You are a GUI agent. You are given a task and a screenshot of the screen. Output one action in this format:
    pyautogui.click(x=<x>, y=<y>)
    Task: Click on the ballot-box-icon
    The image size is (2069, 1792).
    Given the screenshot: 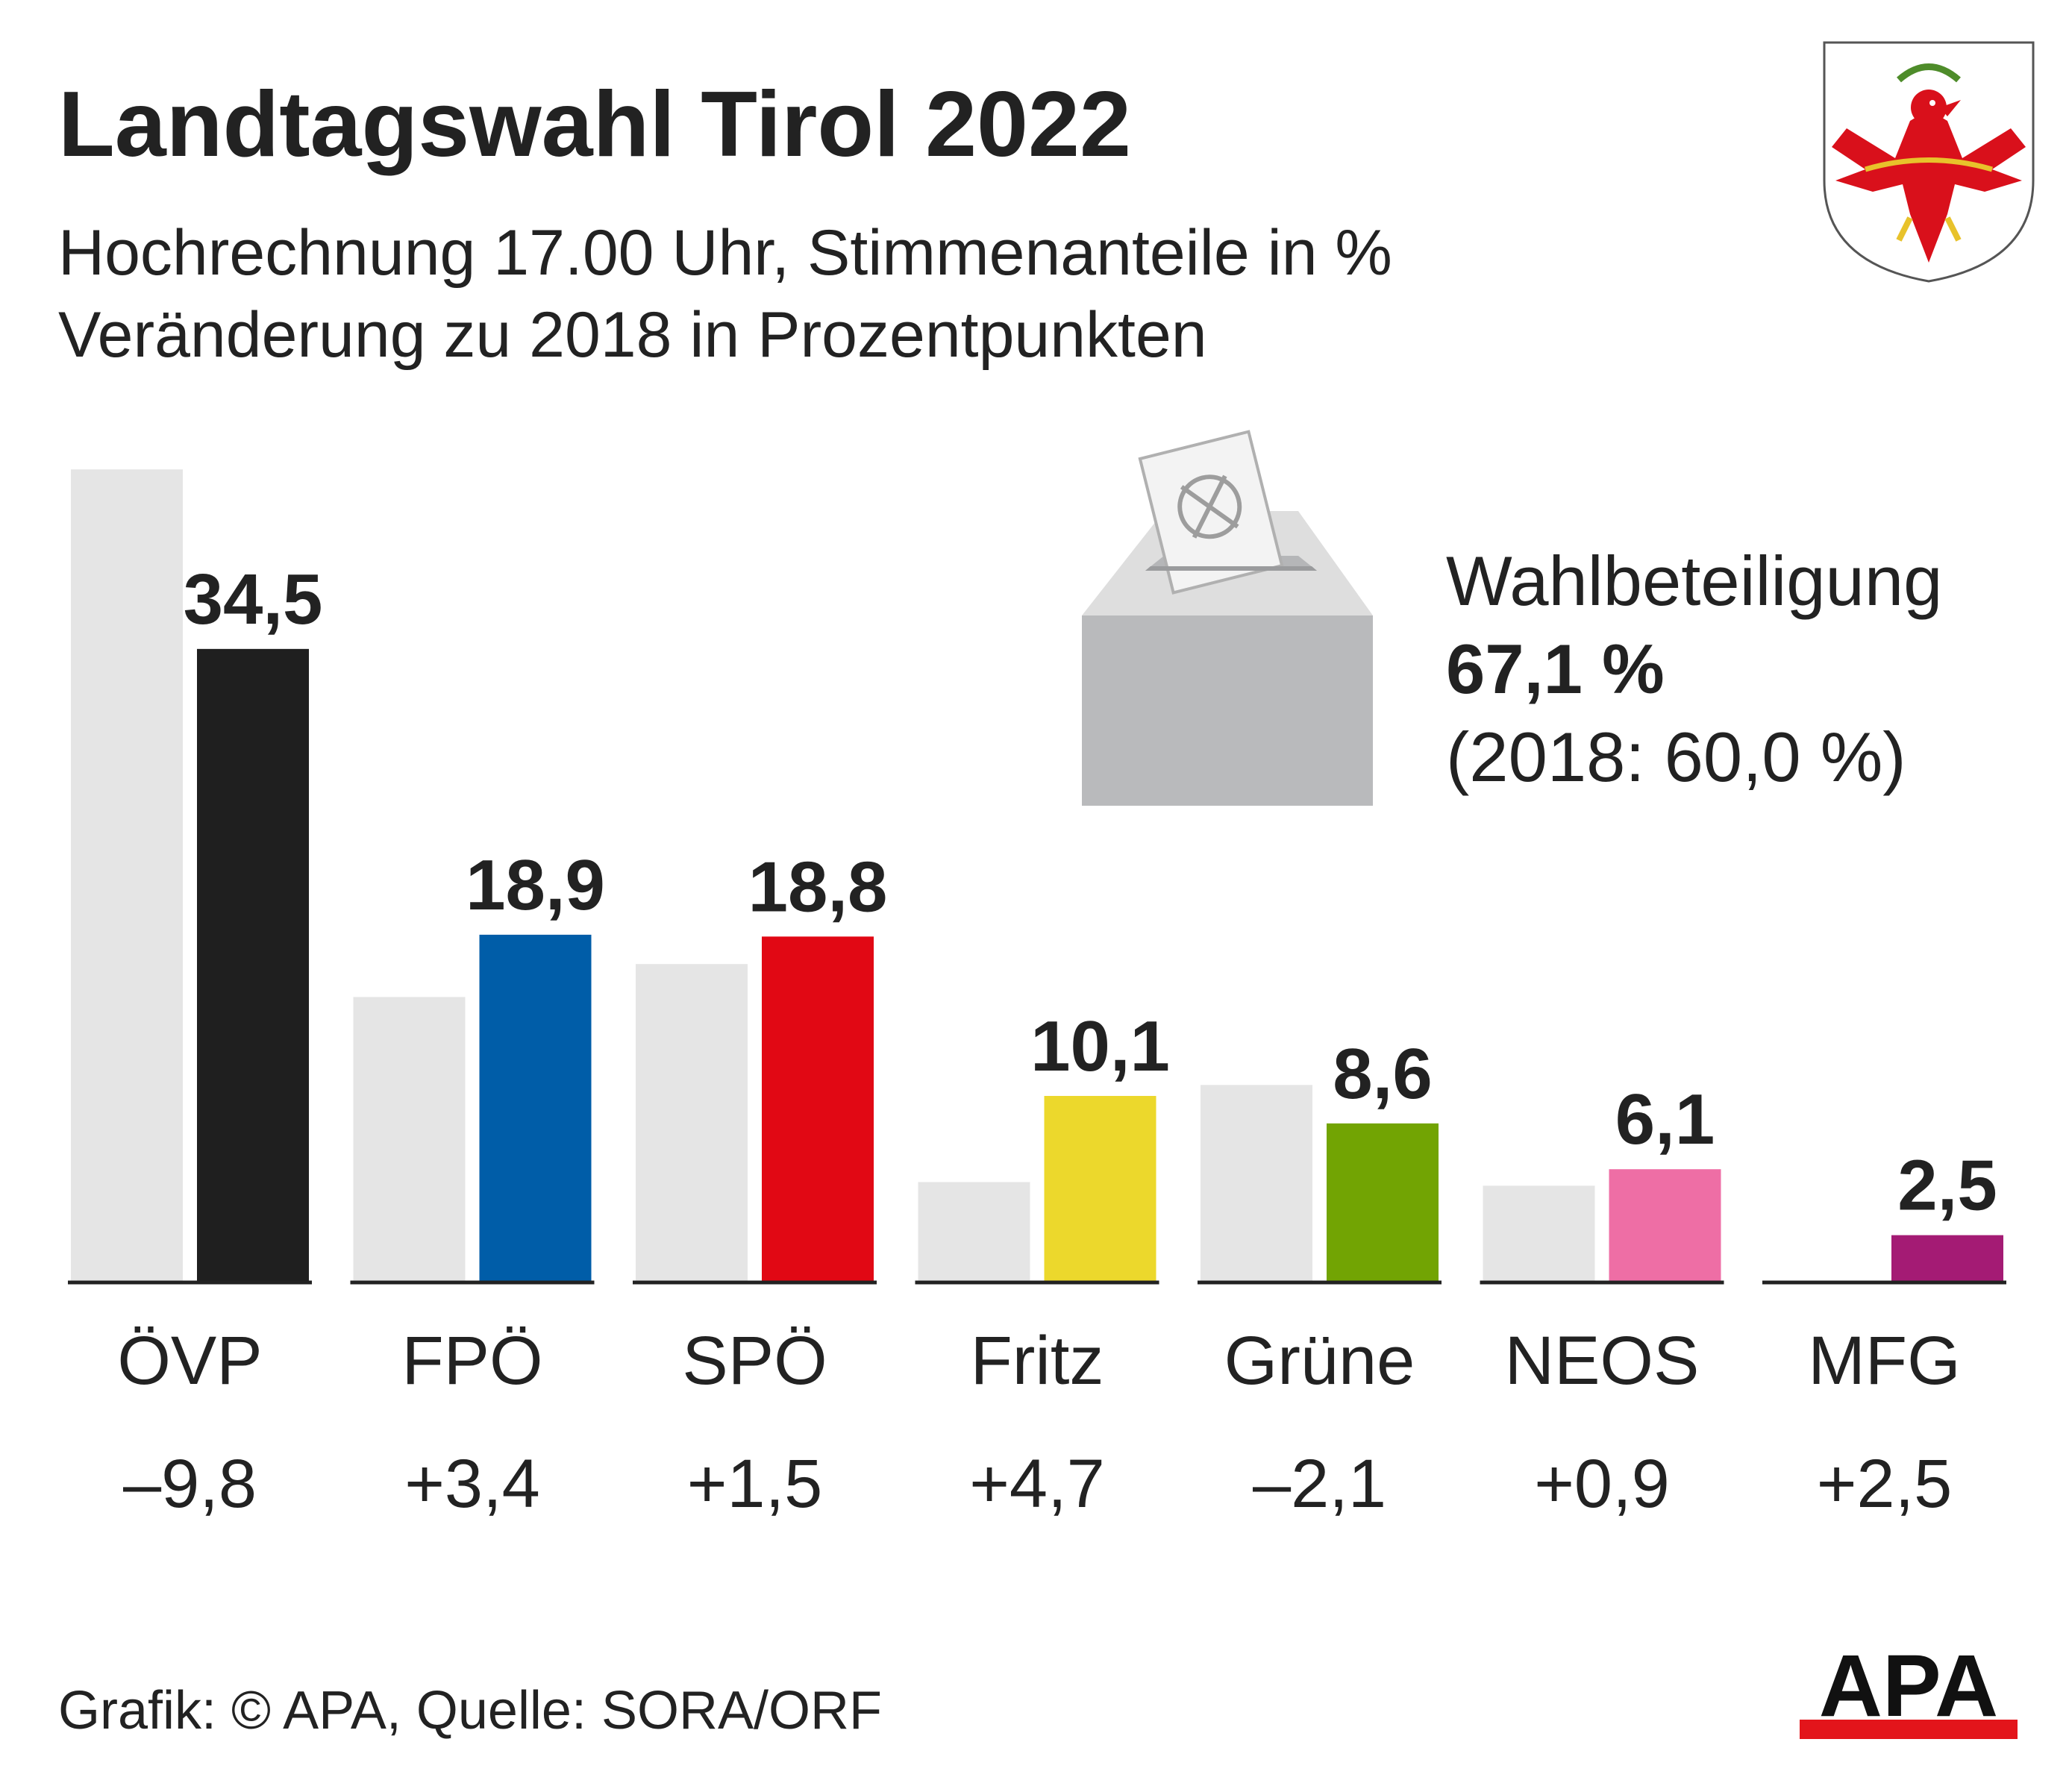 What is the action you would take?
    pyautogui.click(x=1227, y=618)
    